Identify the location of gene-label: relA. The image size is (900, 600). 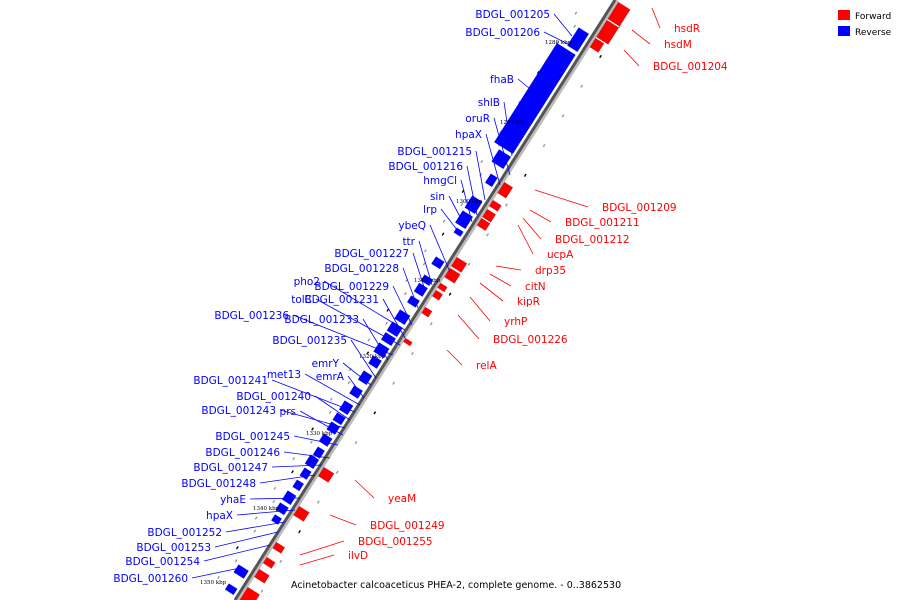
(486, 366).